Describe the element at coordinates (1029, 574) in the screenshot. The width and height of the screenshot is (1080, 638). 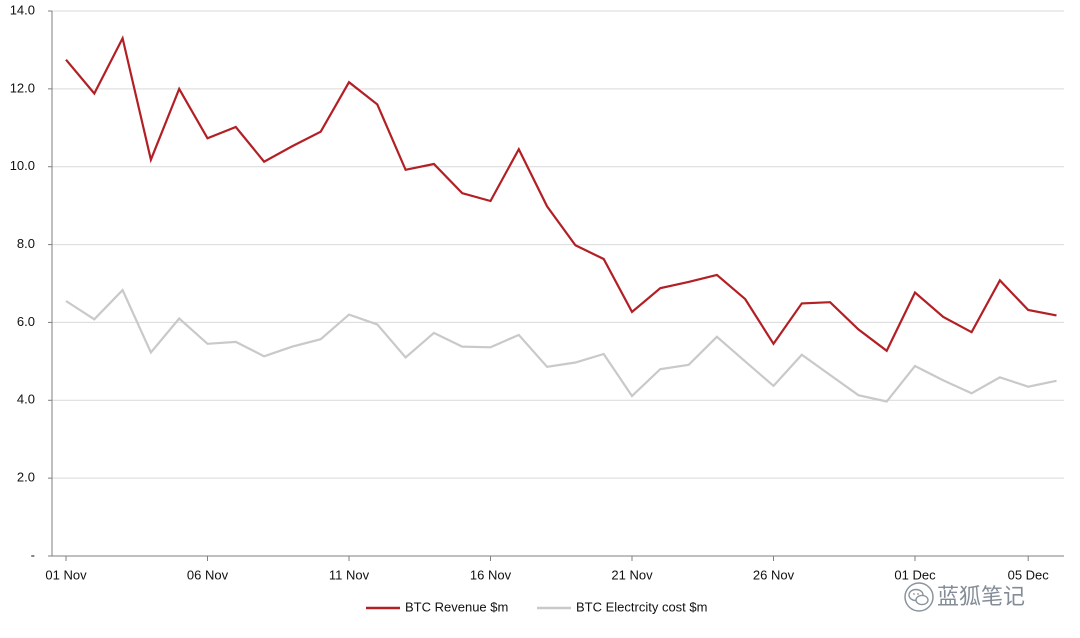
I see `x-tick-label: 05 Dec` at that location.